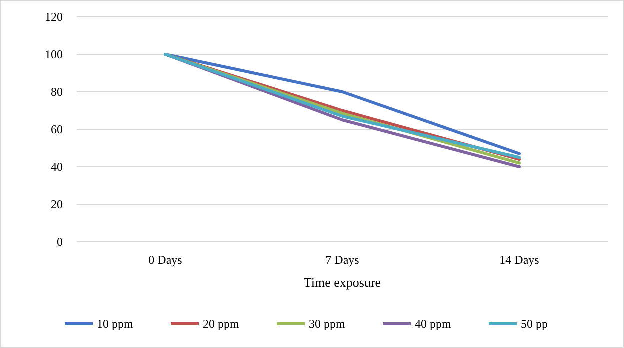 This screenshot has height=348, width=624. I want to click on legend-label: 10 ppm, so click(115, 324).